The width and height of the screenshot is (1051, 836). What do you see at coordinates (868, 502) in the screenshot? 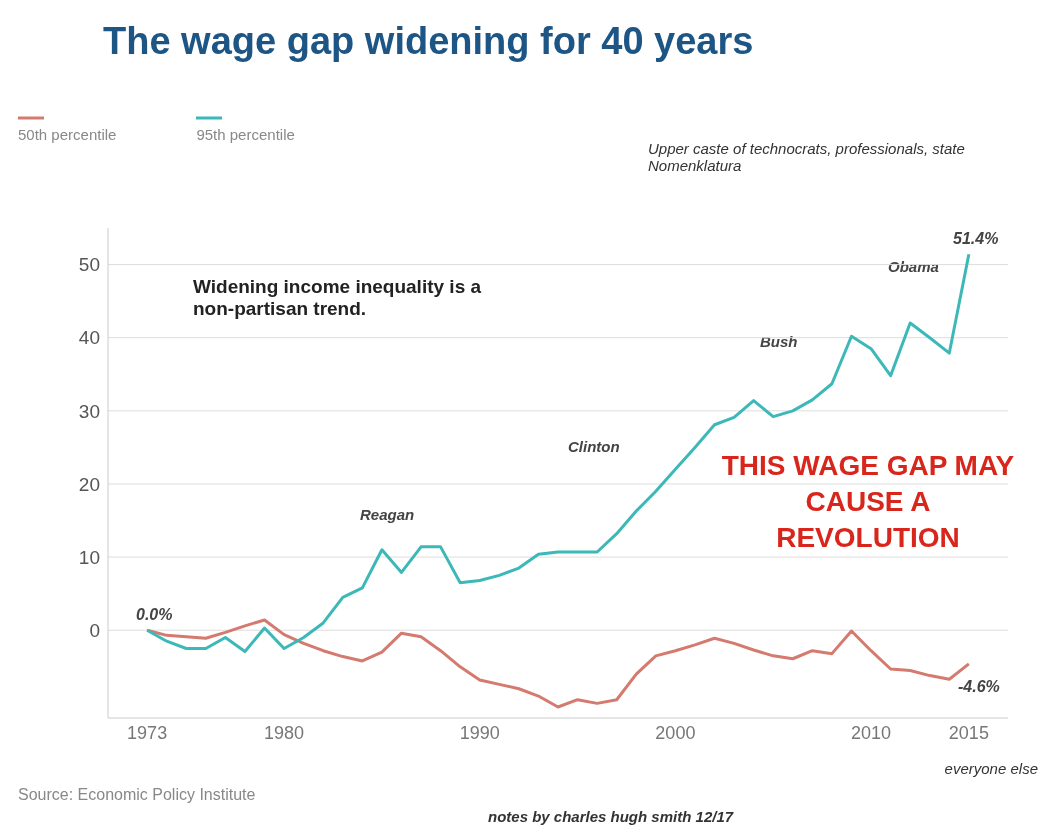
I see `annotation: THIS WAGE GAP MAY CAUSE A REVOLUTION` at bounding box center [868, 502].